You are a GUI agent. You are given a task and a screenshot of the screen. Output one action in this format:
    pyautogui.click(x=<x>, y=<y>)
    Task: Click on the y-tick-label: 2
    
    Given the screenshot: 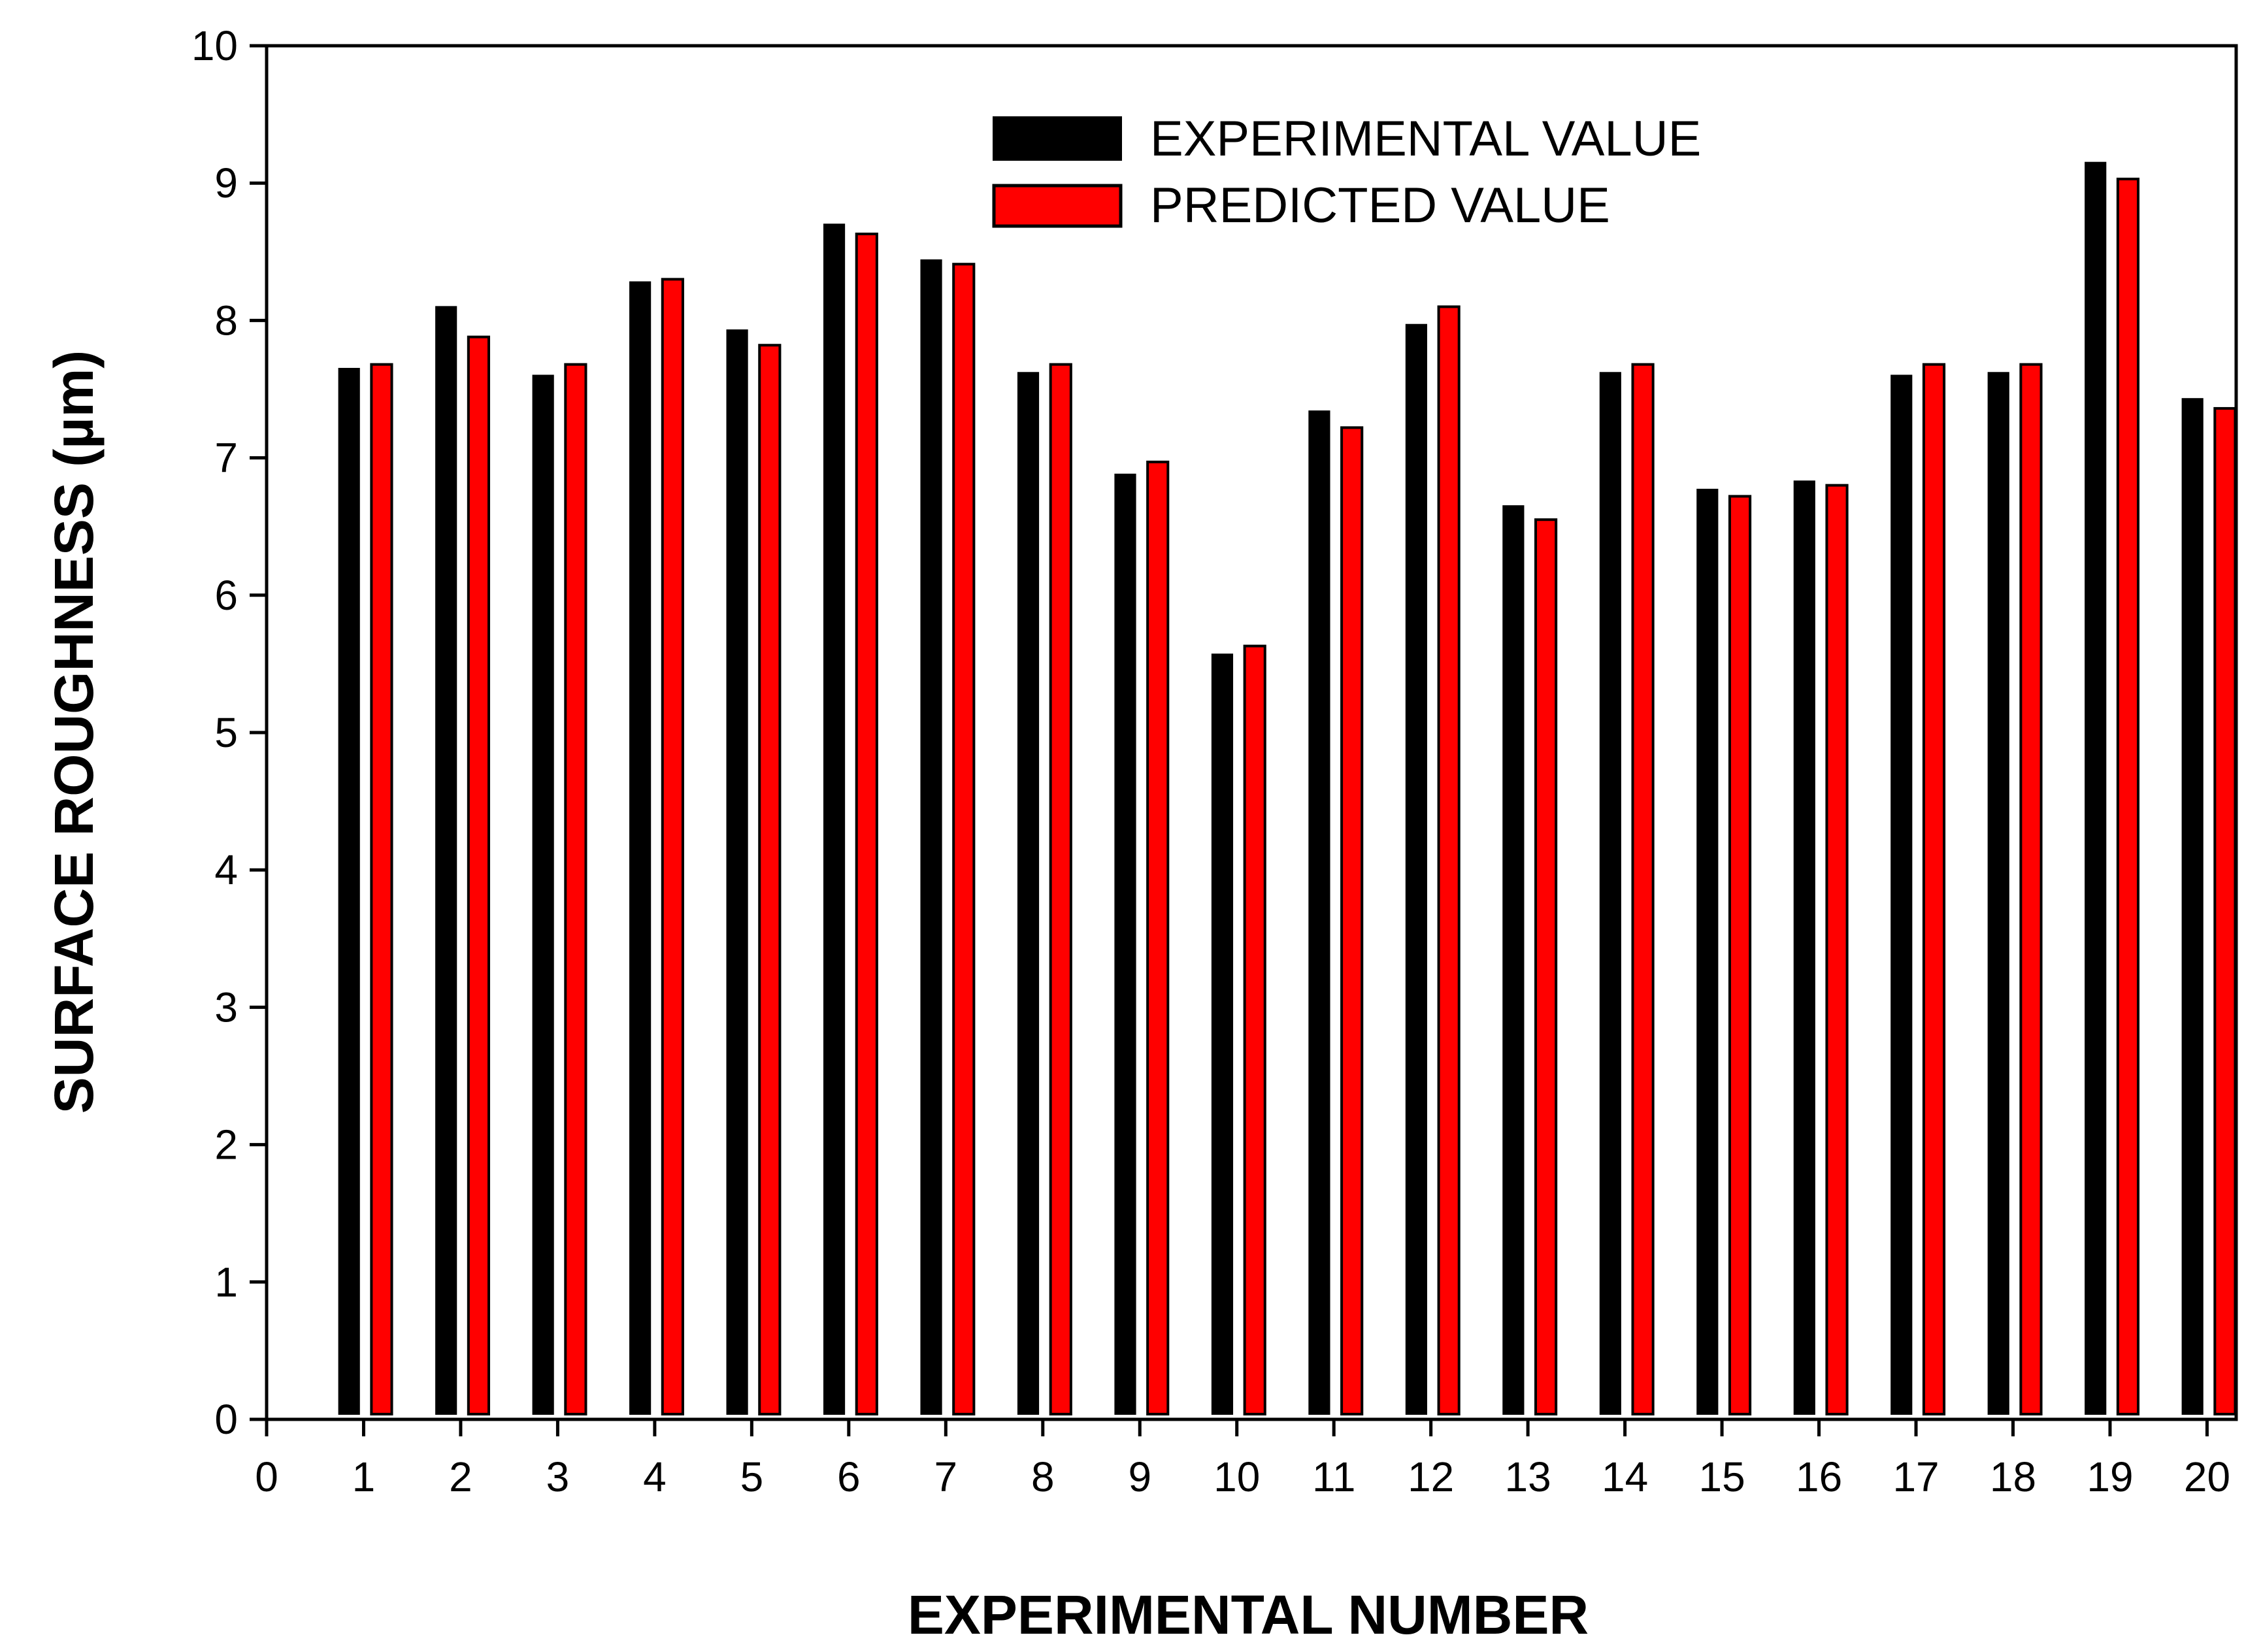 What is the action you would take?
    pyautogui.click(x=226, y=1144)
    